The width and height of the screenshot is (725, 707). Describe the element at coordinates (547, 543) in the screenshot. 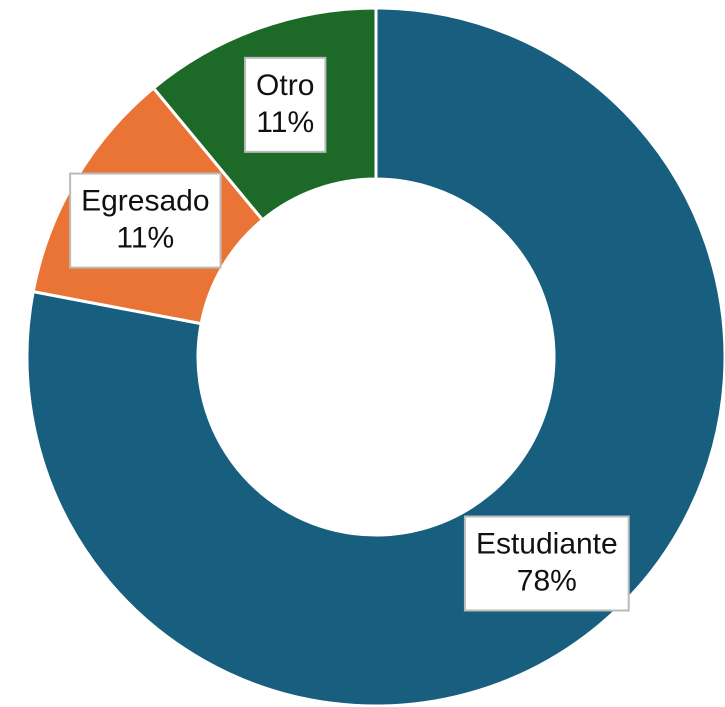

I see `category-label: Estudiante` at that location.